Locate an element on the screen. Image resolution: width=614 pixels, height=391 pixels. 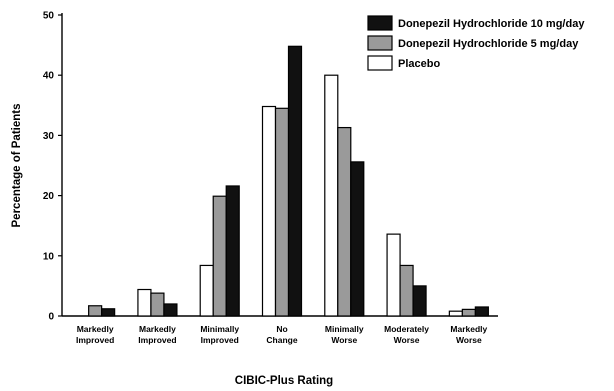
y-ticks: 0 10 20 30 40 50 is located at coordinates (52, 167).